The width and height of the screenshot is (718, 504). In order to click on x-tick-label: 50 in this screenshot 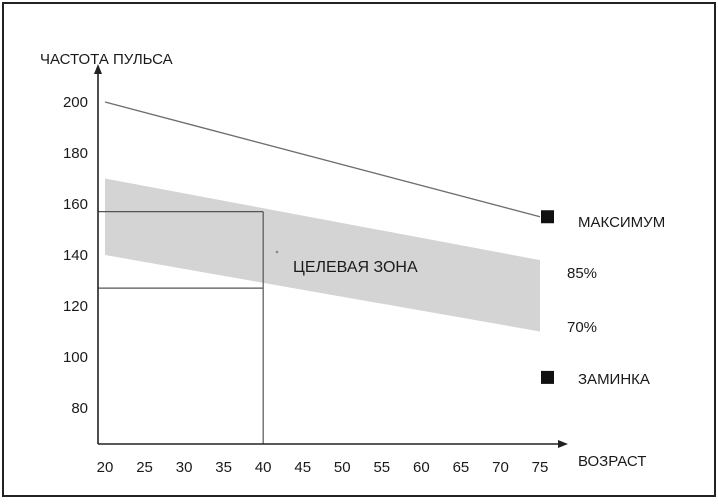, I will do `click(342, 467)`.